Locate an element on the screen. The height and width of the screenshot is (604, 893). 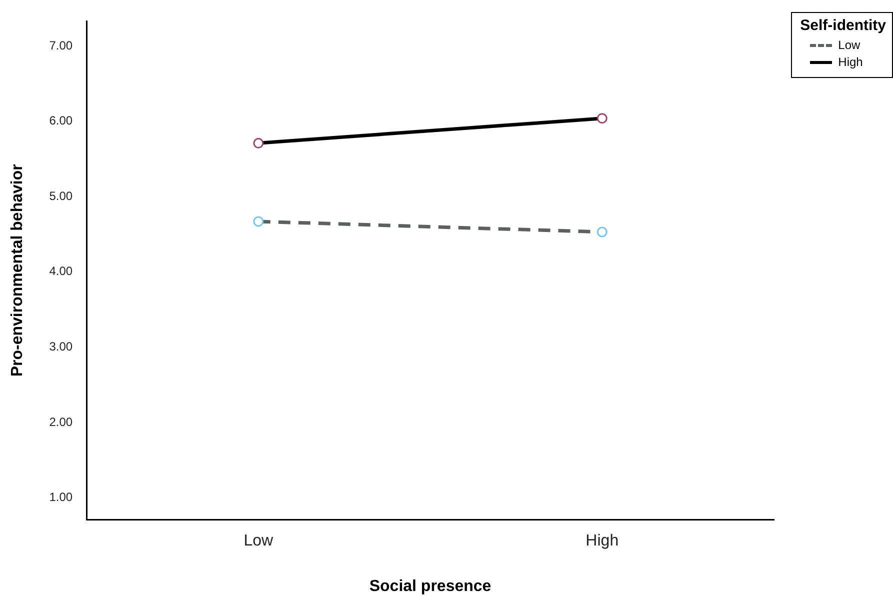
y-tick-label: 5.00 is located at coordinates (61, 195).